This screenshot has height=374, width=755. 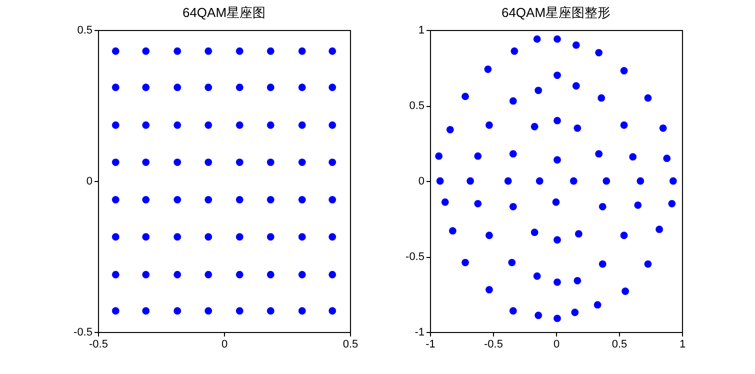 What do you see at coordinates (556, 12) in the screenshot?
I see `chart-title: 64QAM星座图整形` at bounding box center [556, 12].